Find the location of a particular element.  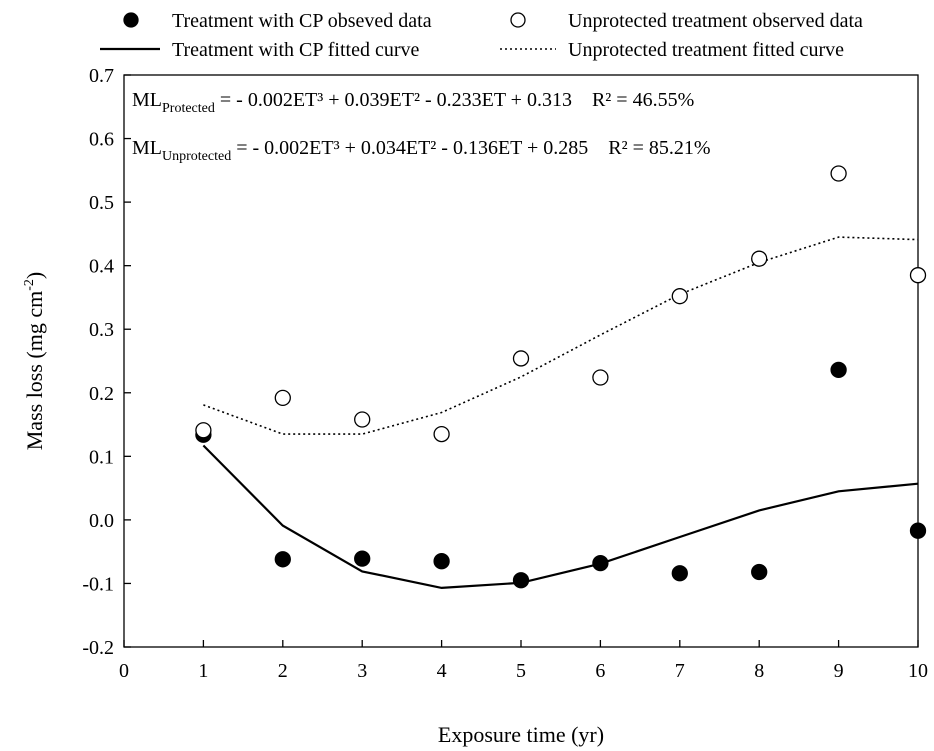

y-tick-label: 0.6 is located at coordinates (101, 140).